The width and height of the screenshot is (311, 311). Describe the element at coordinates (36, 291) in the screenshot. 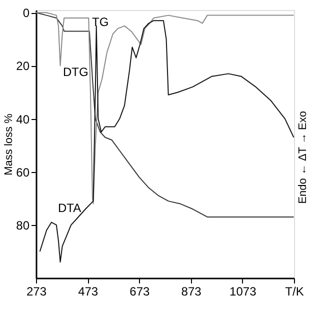

I see `x-tick-label: 273` at that location.